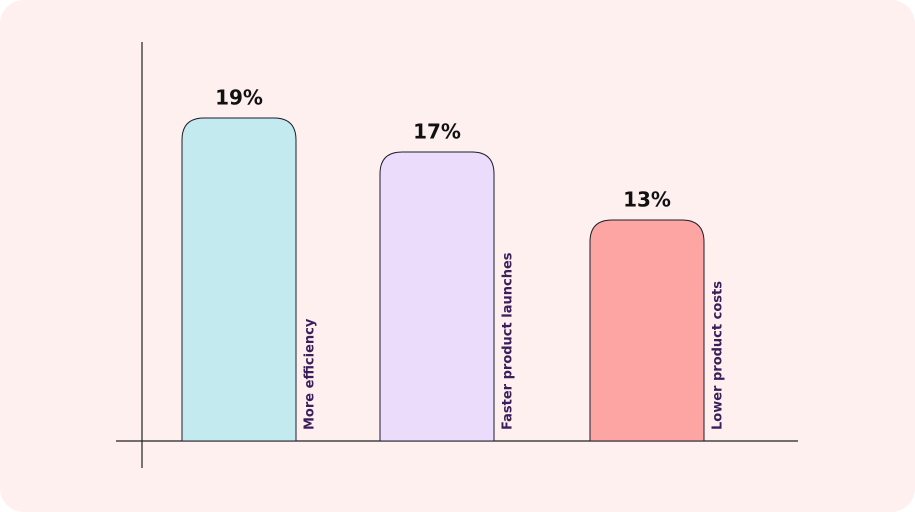 The height and width of the screenshot is (512, 915). What do you see at coordinates (437, 132) in the screenshot?
I see `value-label: 17%` at bounding box center [437, 132].